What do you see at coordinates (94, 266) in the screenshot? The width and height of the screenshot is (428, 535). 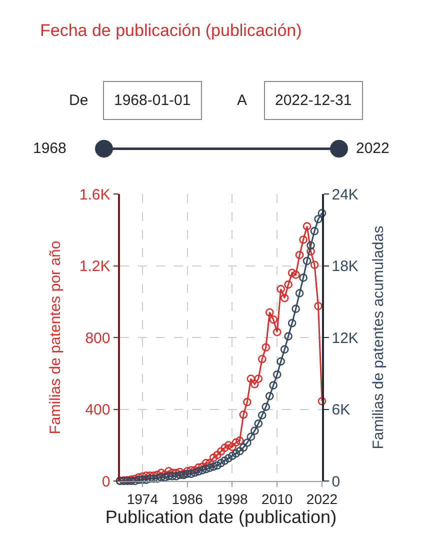 I see `y-tick-label: 1.2K` at bounding box center [94, 266].